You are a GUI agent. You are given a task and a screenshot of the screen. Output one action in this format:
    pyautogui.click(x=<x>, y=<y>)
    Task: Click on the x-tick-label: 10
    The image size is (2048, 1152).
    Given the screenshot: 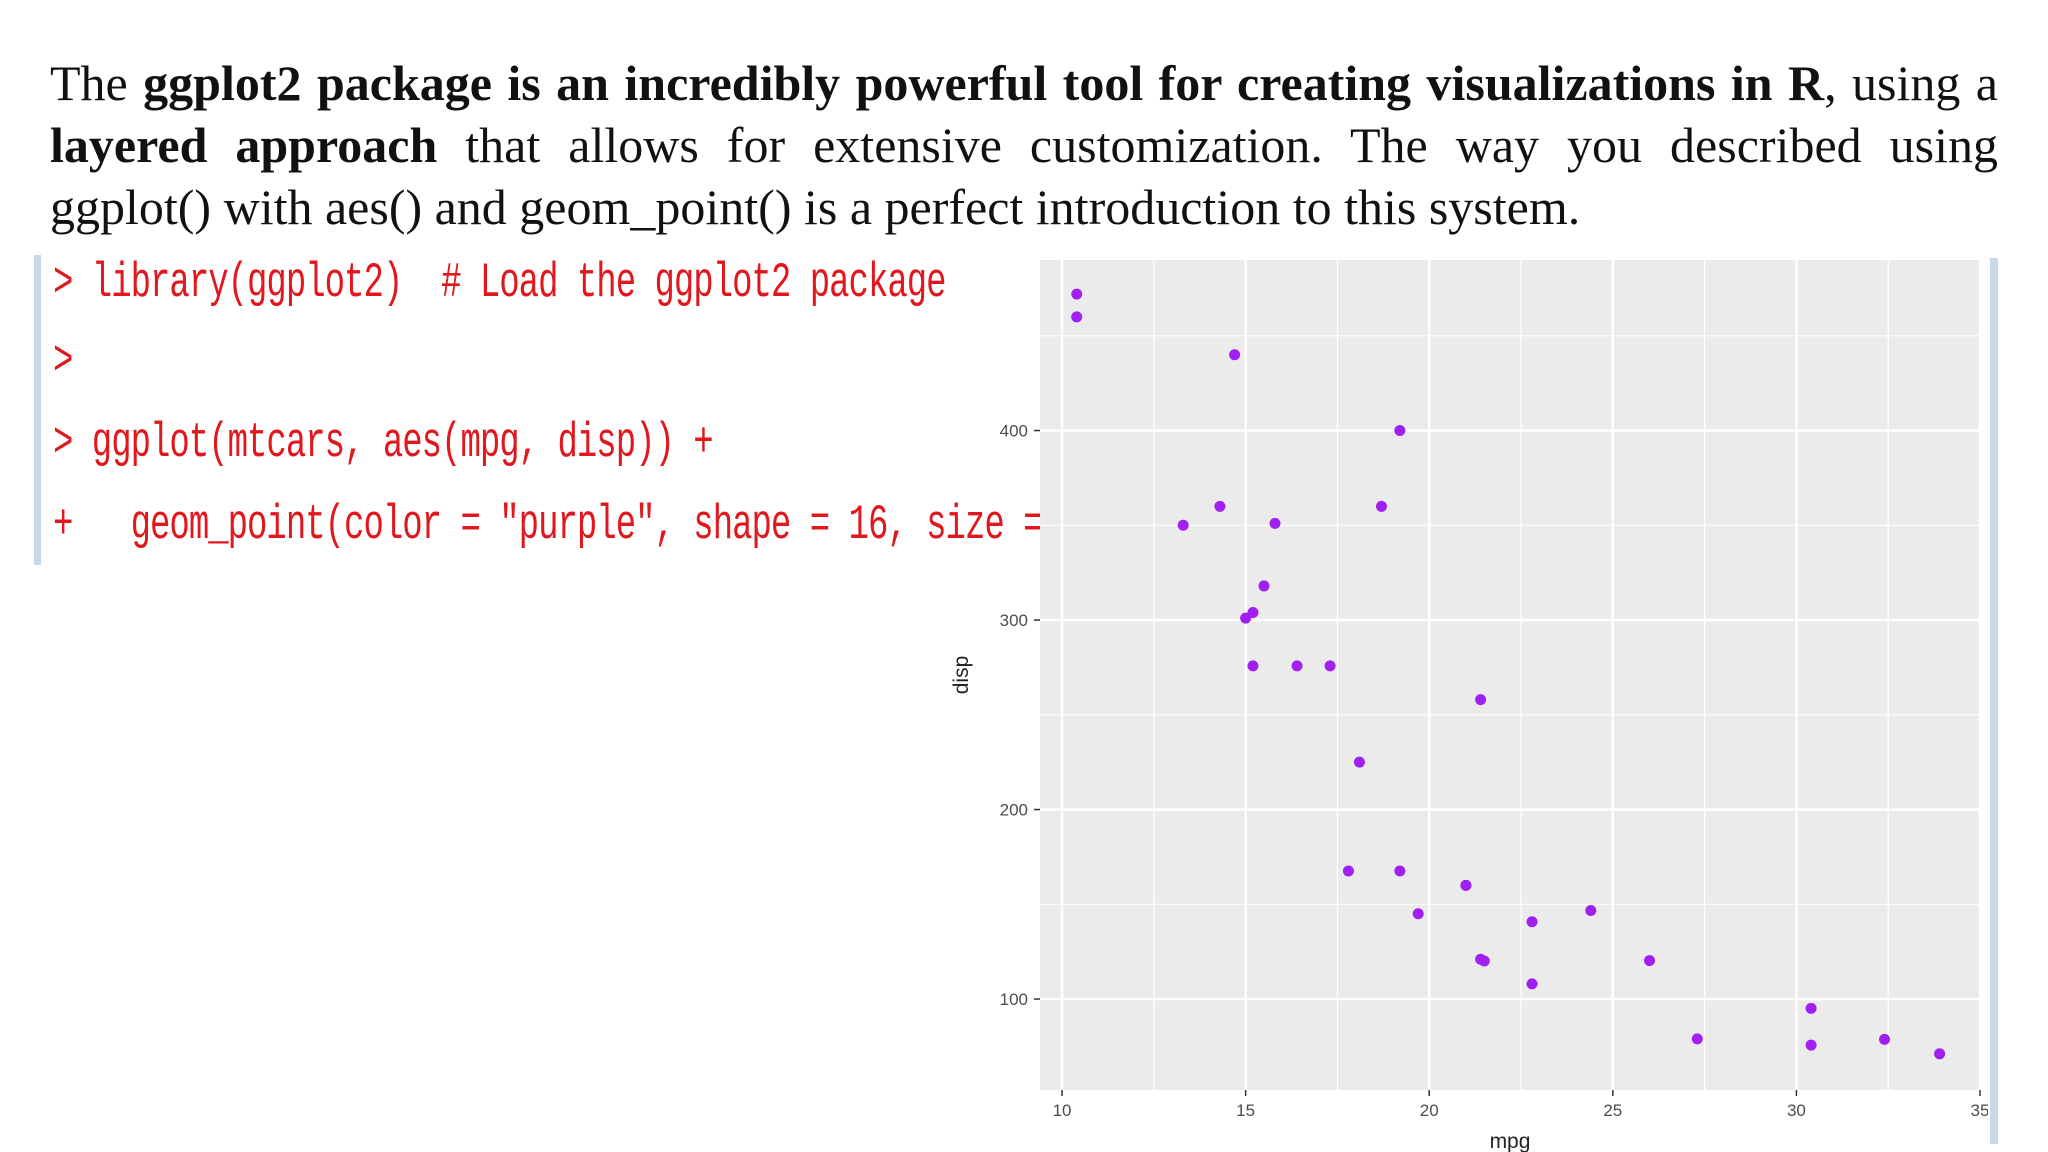 What is the action you would take?
    pyautogui.click(x=1062, y=1110)
    